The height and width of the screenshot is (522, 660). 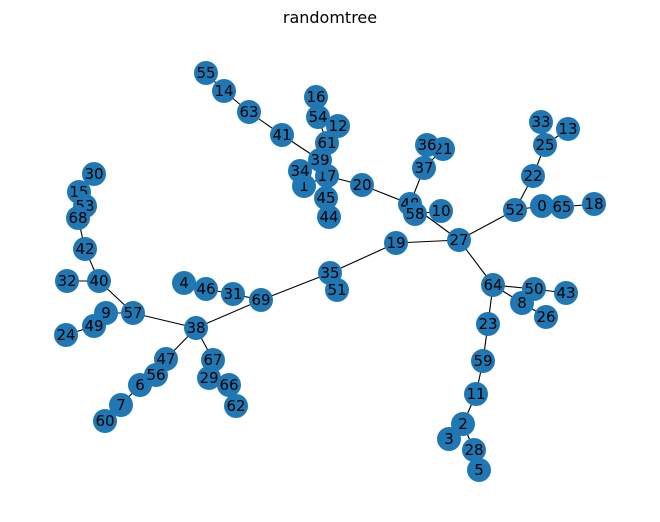 I want to click on node-label: 57, so click(x=132, y=313).